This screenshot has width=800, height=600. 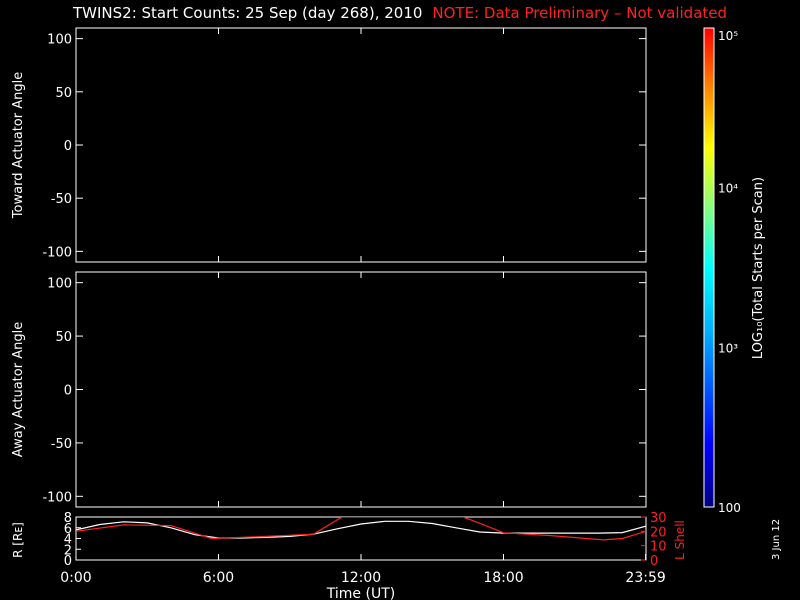 I want to click on orbit-xtick-label: 12:00, so click(x=361, y=578).